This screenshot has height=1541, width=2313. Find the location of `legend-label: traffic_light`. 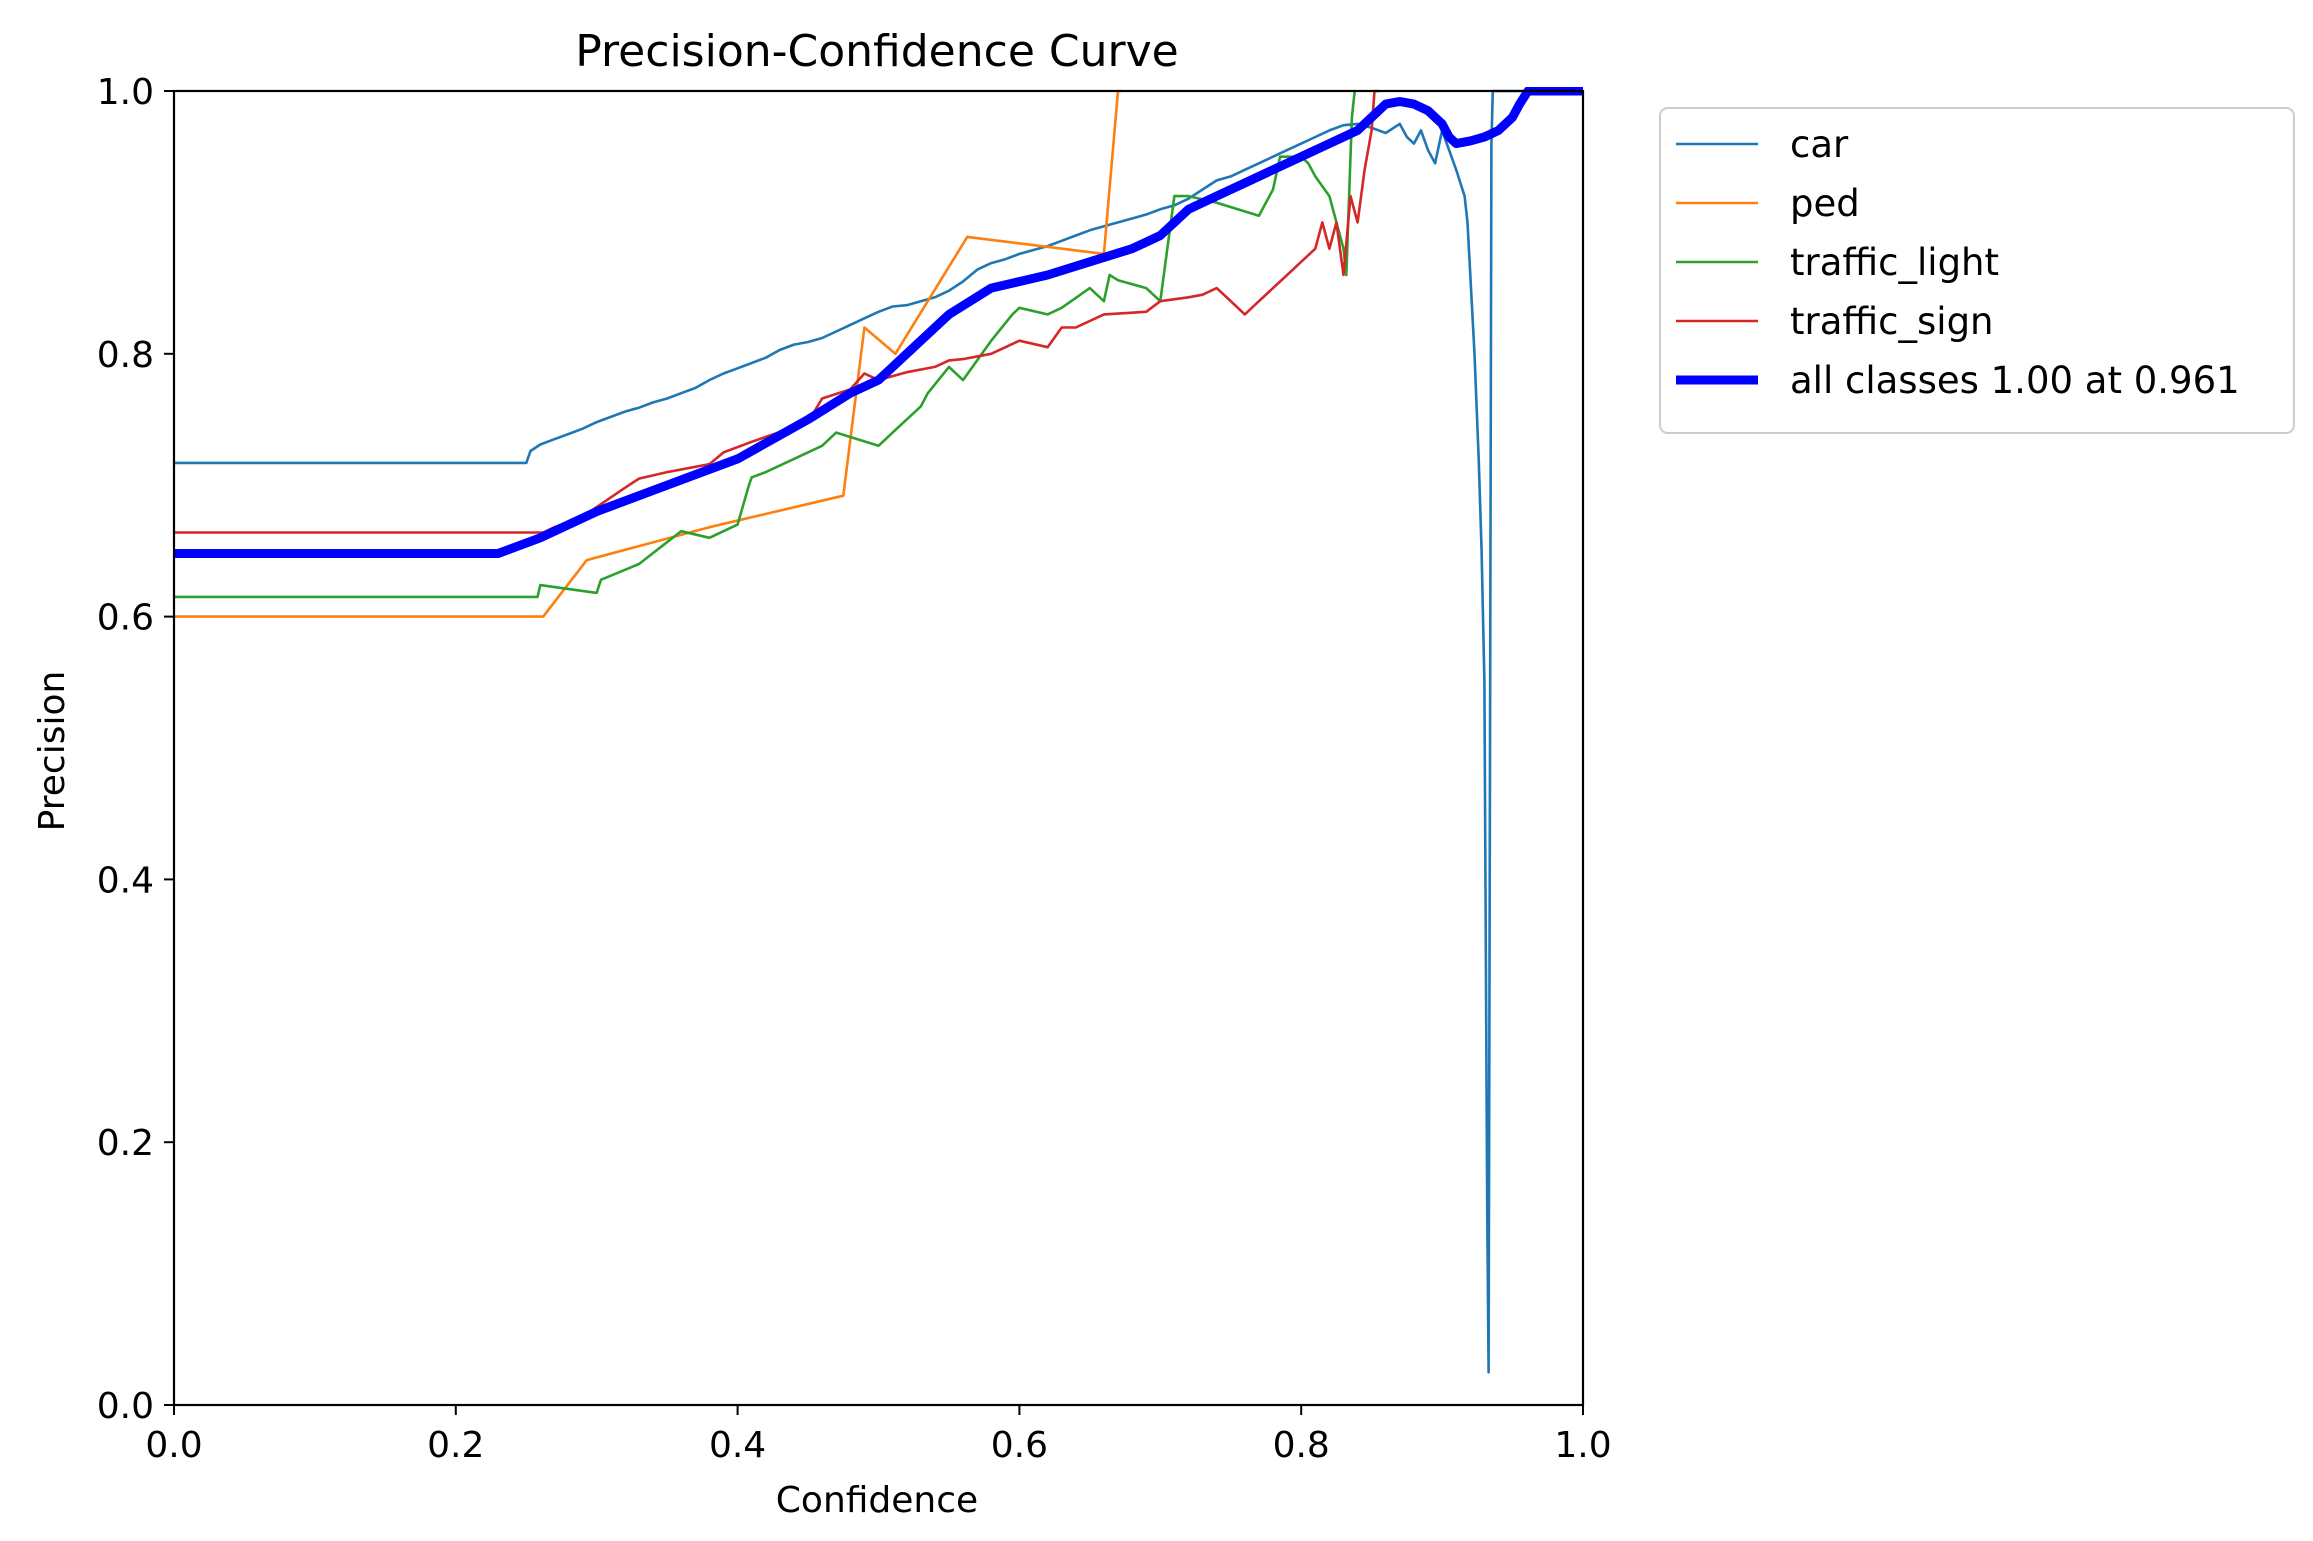

legend-label: traffic_light is located at coordinates (1894, 262).